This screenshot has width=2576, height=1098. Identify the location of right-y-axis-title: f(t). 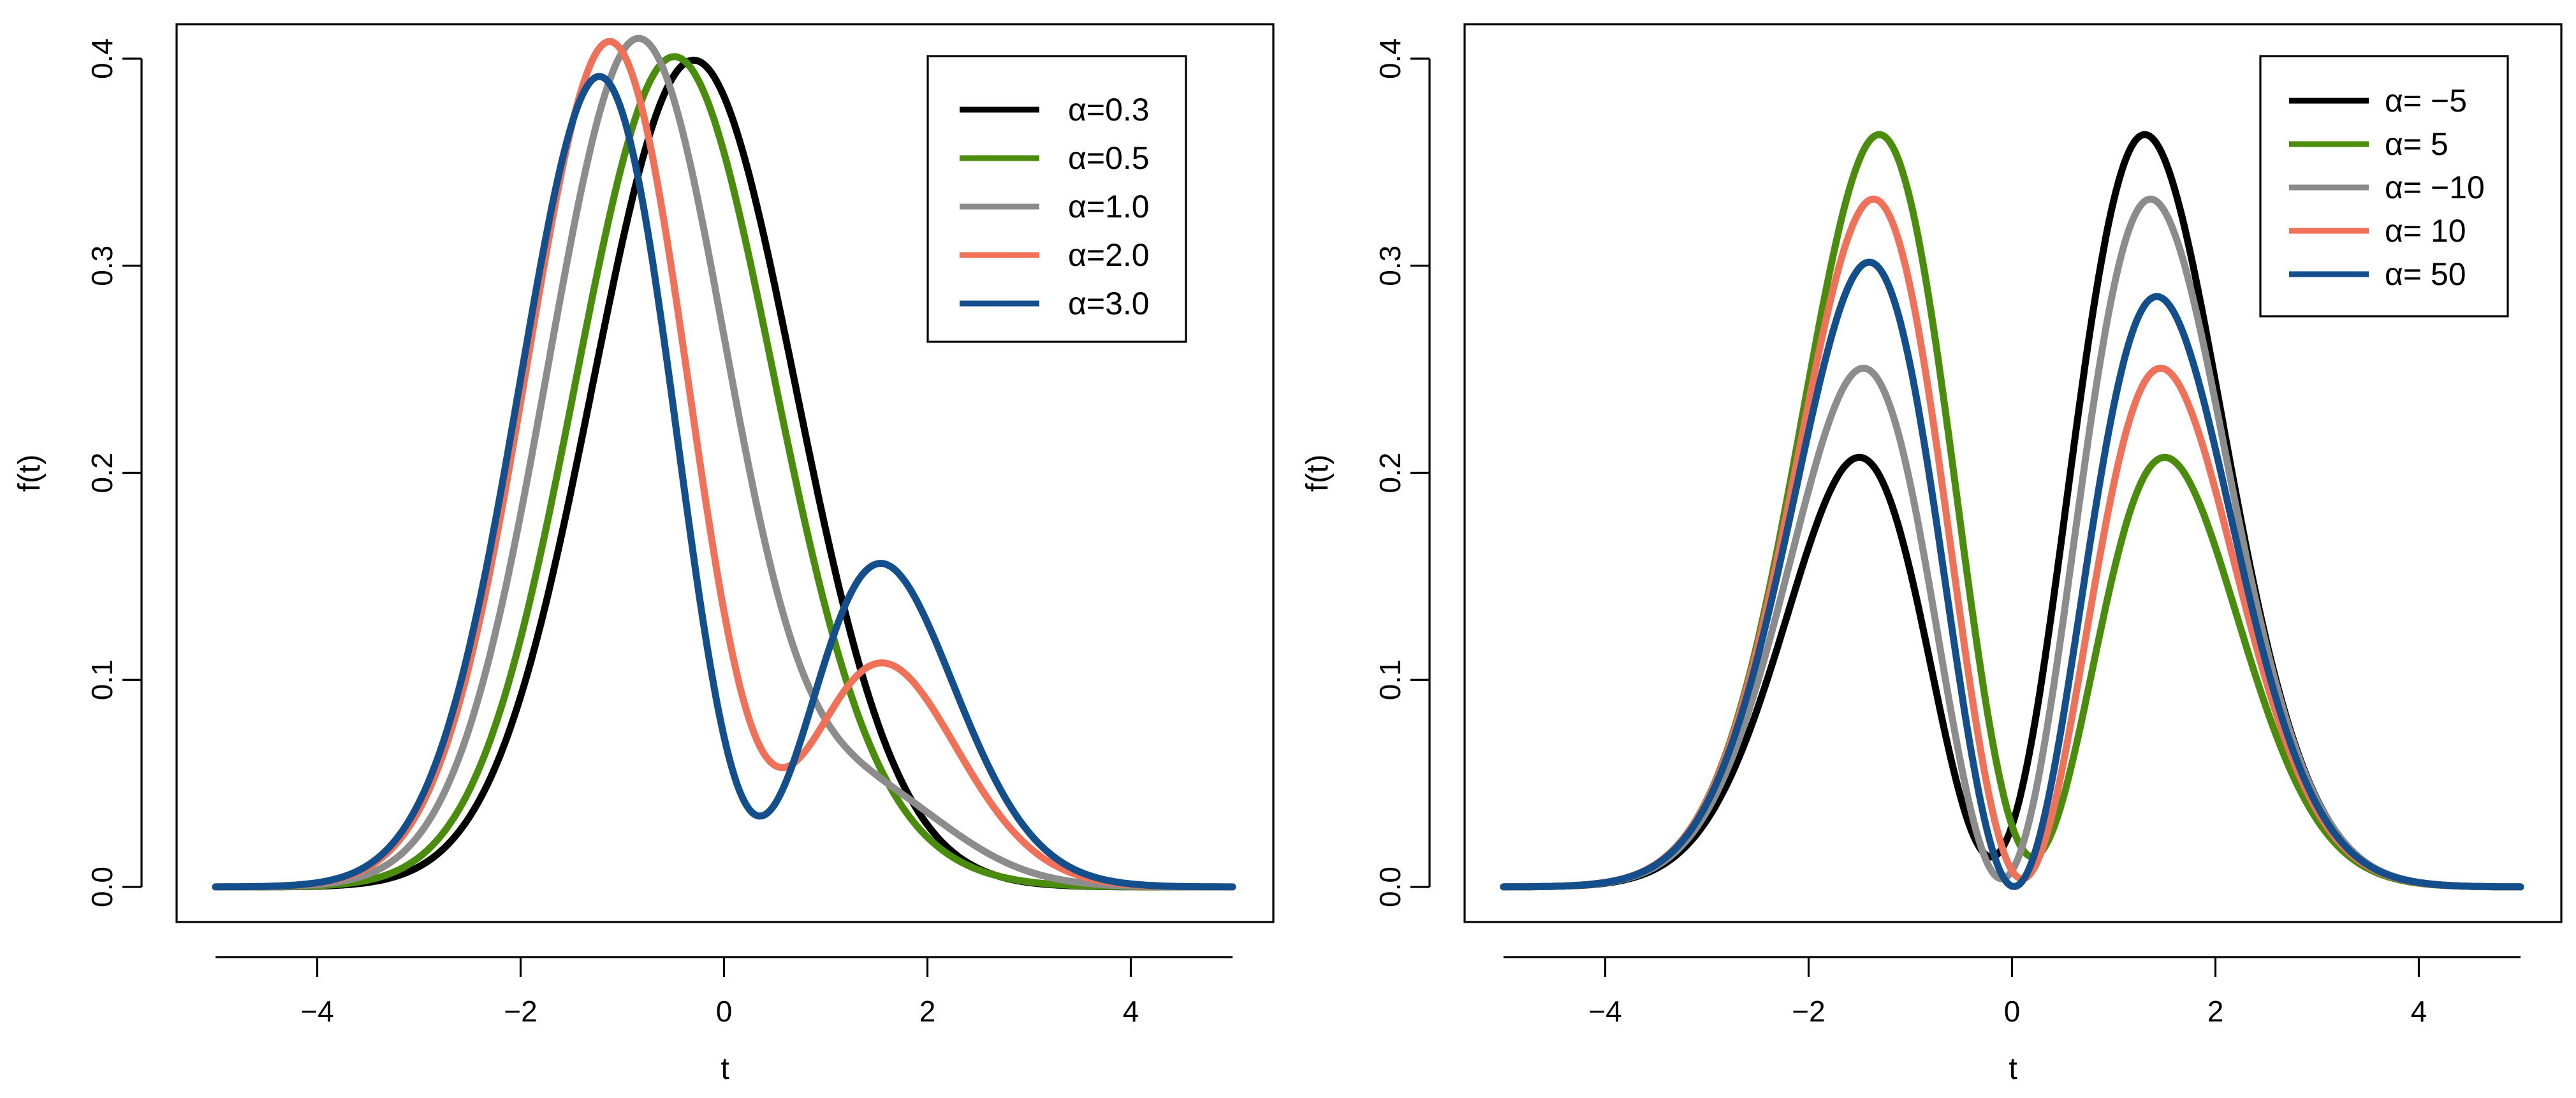
(1318, 473).